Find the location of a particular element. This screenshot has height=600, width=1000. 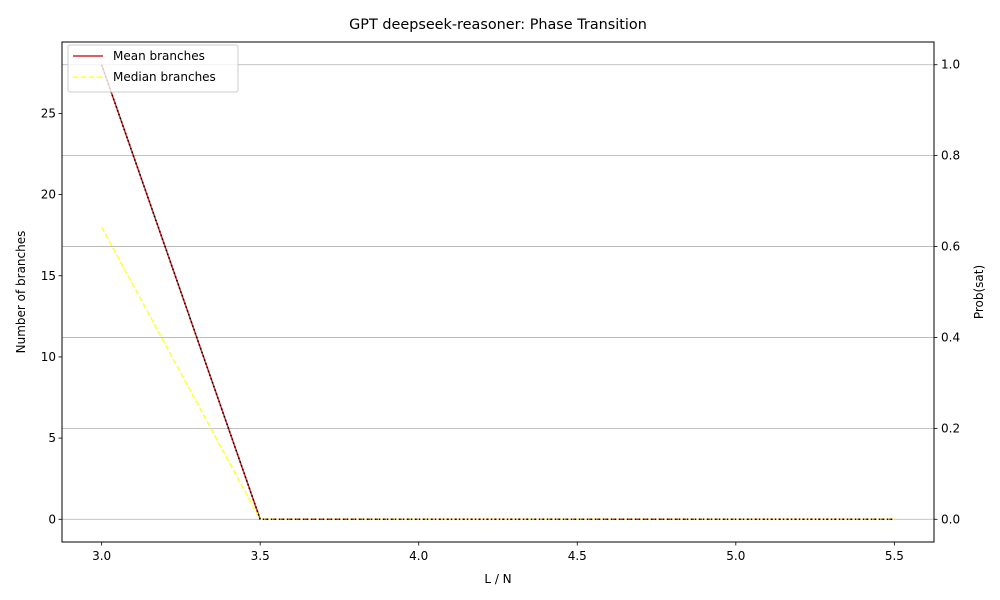

y2-tick-label: 1.0 is located at coordinates (950, 65).